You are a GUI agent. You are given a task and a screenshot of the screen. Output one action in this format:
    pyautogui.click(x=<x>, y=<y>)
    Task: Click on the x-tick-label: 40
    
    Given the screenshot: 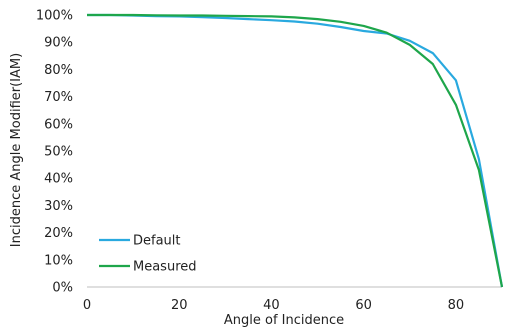 What is the action you would take?
    pyautogui.click(x=271, y=305)
    